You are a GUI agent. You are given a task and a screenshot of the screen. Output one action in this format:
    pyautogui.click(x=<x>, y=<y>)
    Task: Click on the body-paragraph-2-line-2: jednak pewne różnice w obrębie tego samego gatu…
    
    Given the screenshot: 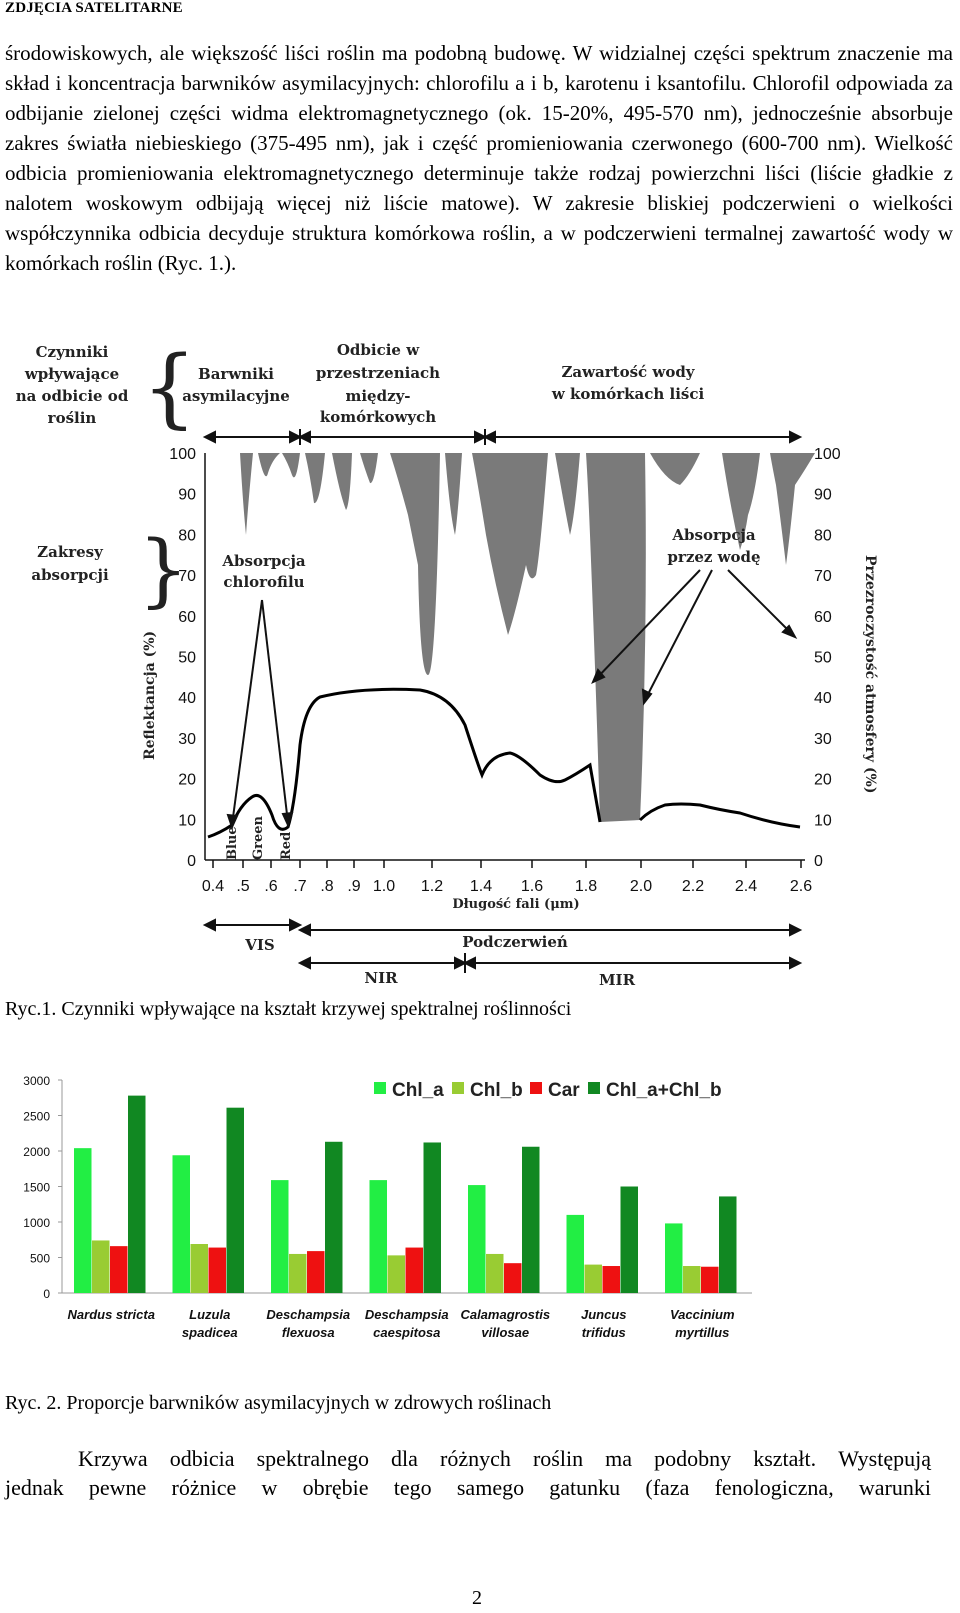 What is the action you would take?
    pyautogui.click(x=468, y=1488)
    